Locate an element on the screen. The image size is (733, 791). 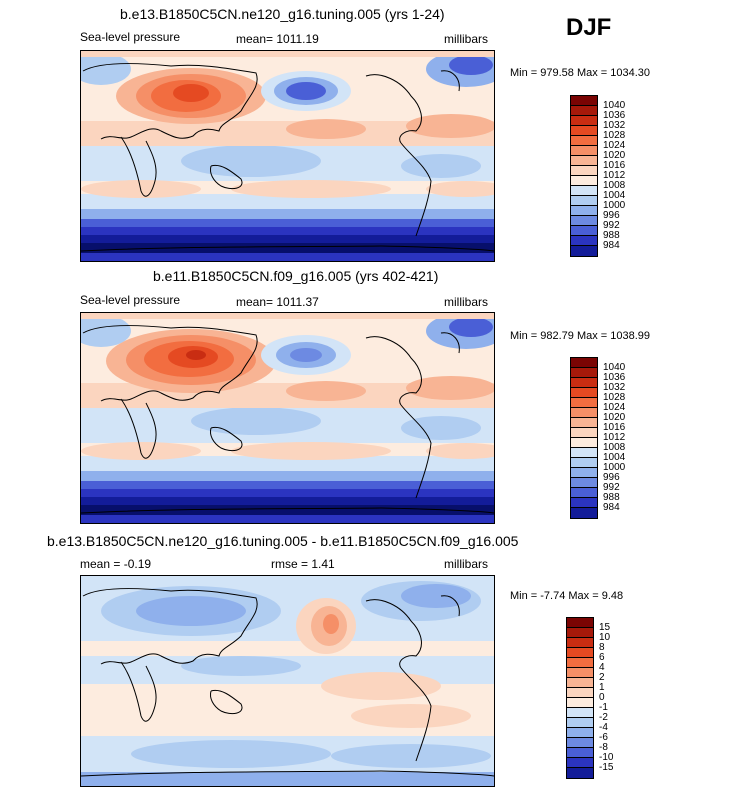
panel2-variable: Sea-level pressure is located at coordinates (130, 300).